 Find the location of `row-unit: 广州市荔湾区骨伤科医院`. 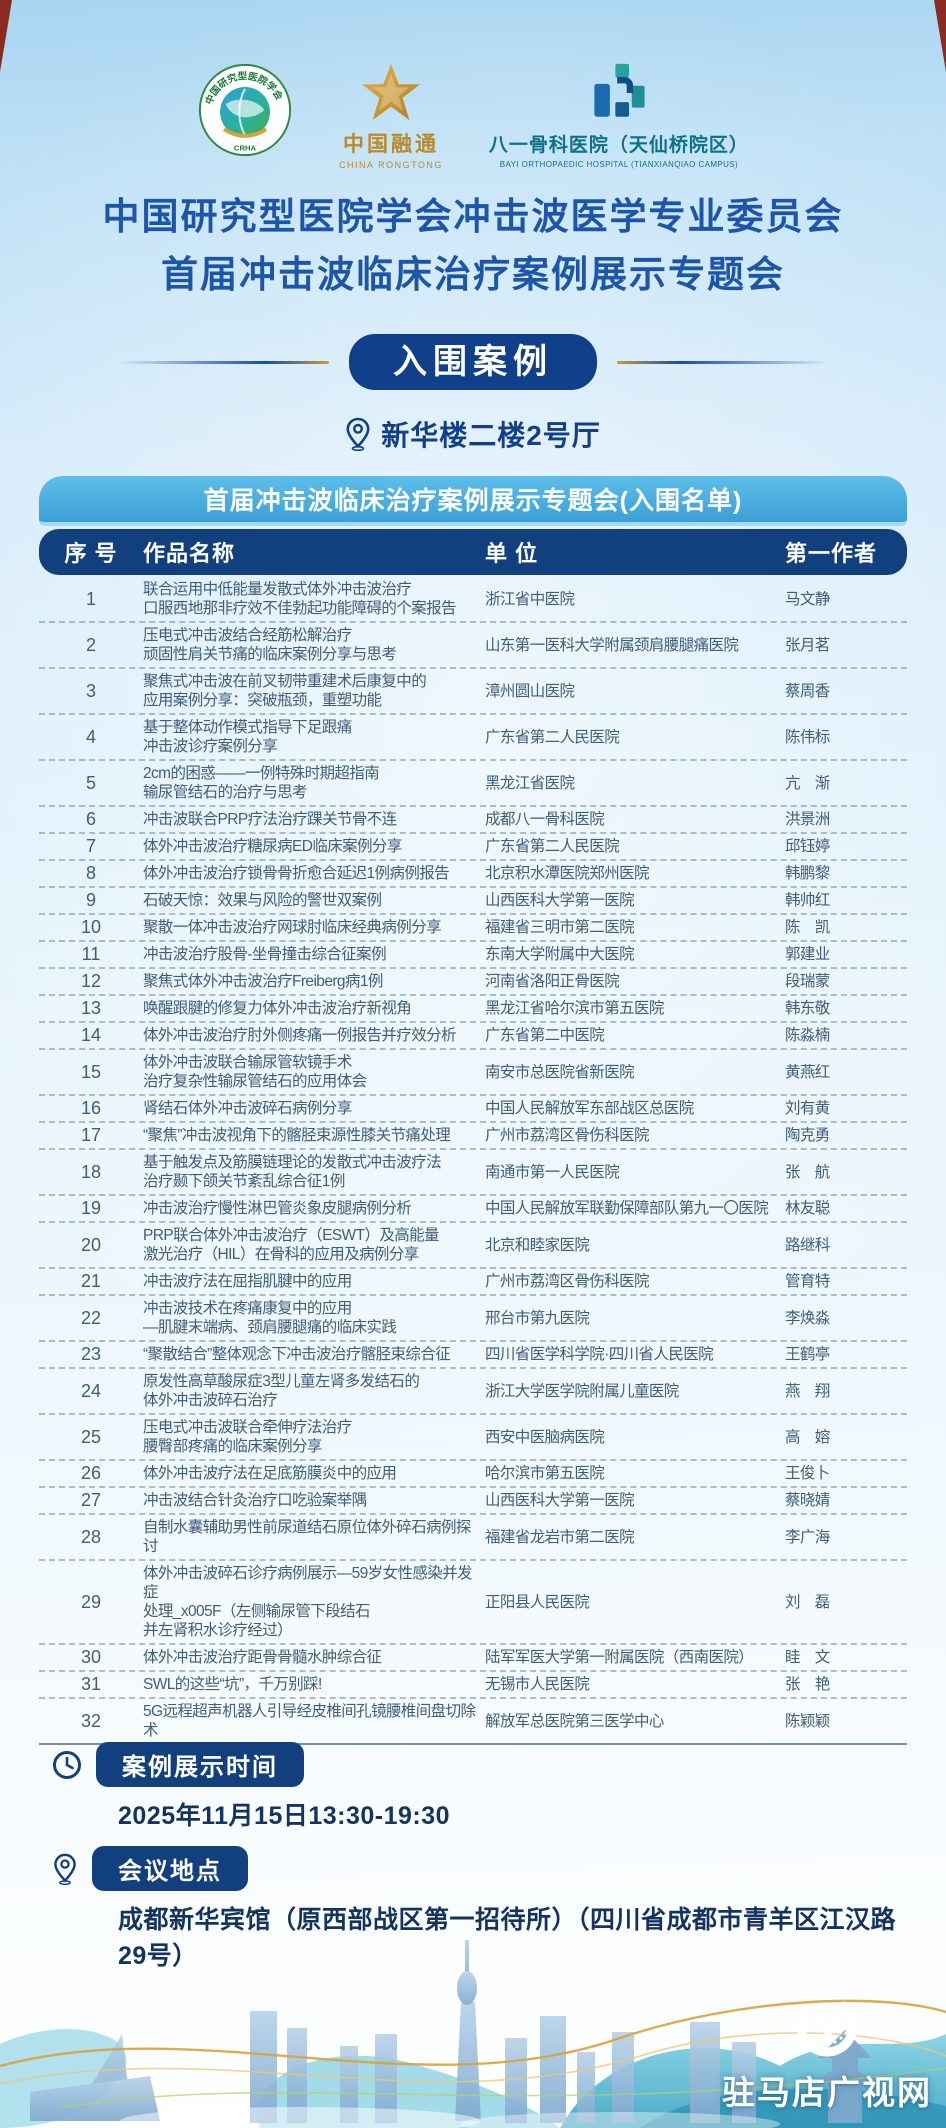

row-unit: 广州市荔湾区骨伤科医院 is located at coordinates (567, 1135).